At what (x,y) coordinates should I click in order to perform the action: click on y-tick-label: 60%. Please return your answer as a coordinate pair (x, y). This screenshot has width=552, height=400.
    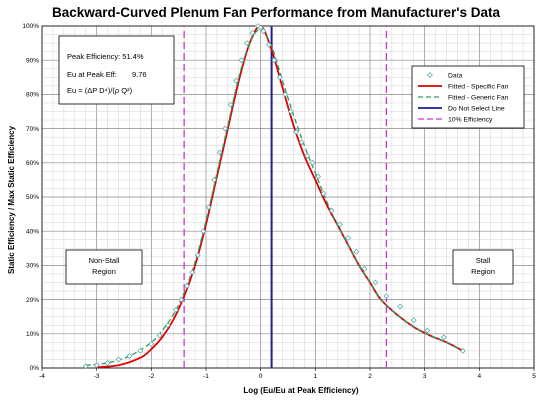
    Looking at the image, I should click on (32, 163).